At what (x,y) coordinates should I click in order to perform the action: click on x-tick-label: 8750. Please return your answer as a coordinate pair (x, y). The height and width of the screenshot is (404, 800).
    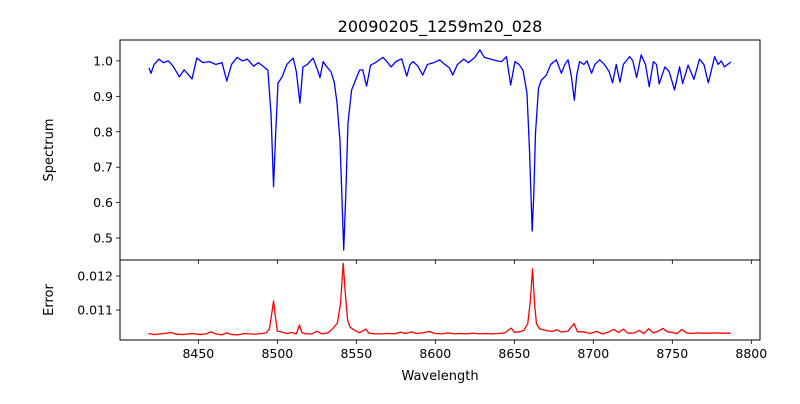
    Looking at the image, I should click on (672, 353).